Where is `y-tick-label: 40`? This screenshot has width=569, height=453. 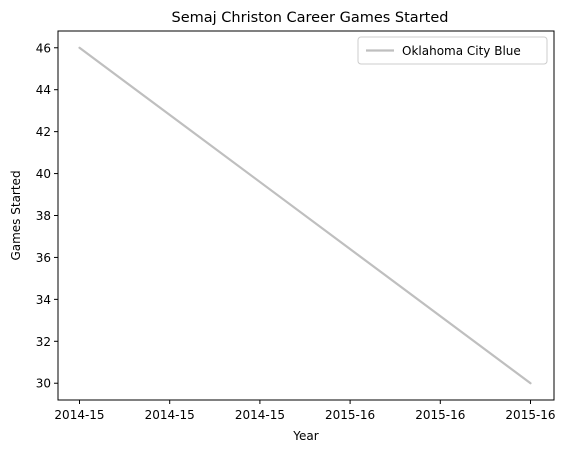 y-tick-label: 40 is located at coordinates (43, 174).